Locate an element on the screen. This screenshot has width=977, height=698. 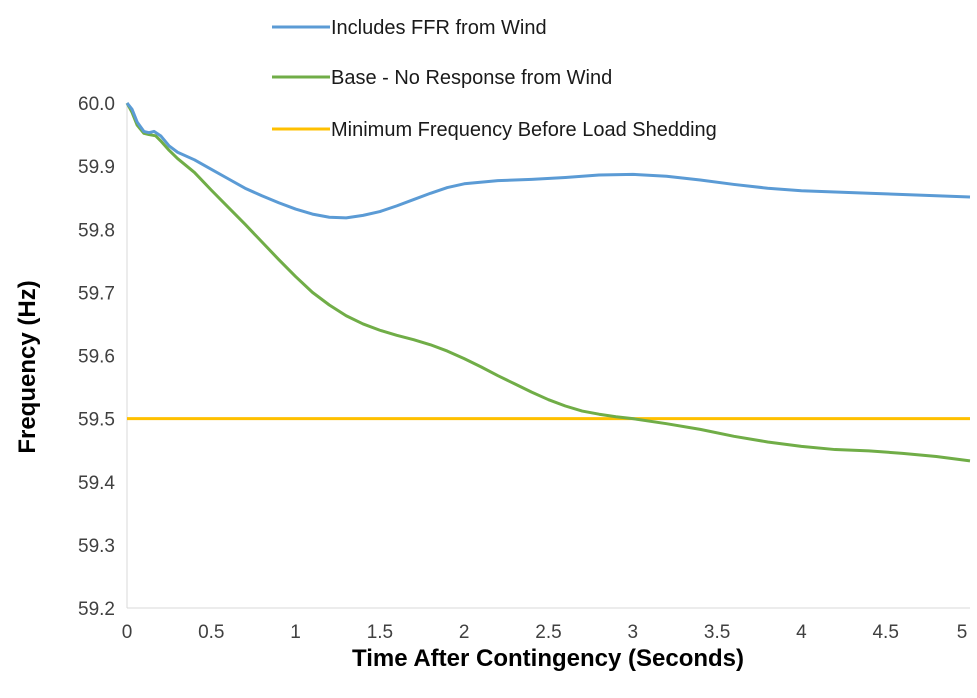
x-tick-label: 0 is located at coordinates (127, 632).